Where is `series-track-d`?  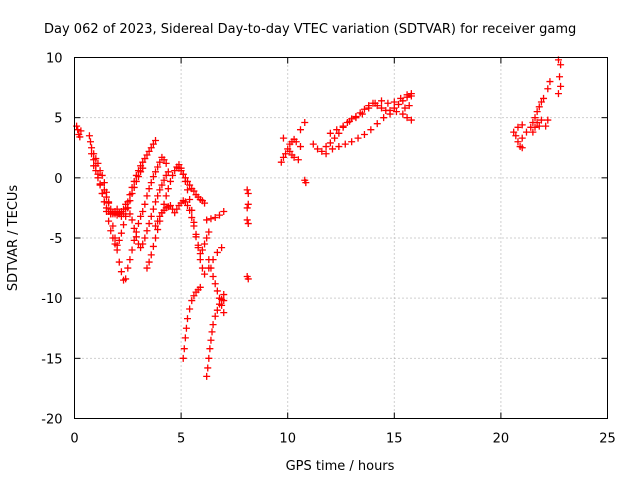 series-track-d is located at coordinates (118, 205).